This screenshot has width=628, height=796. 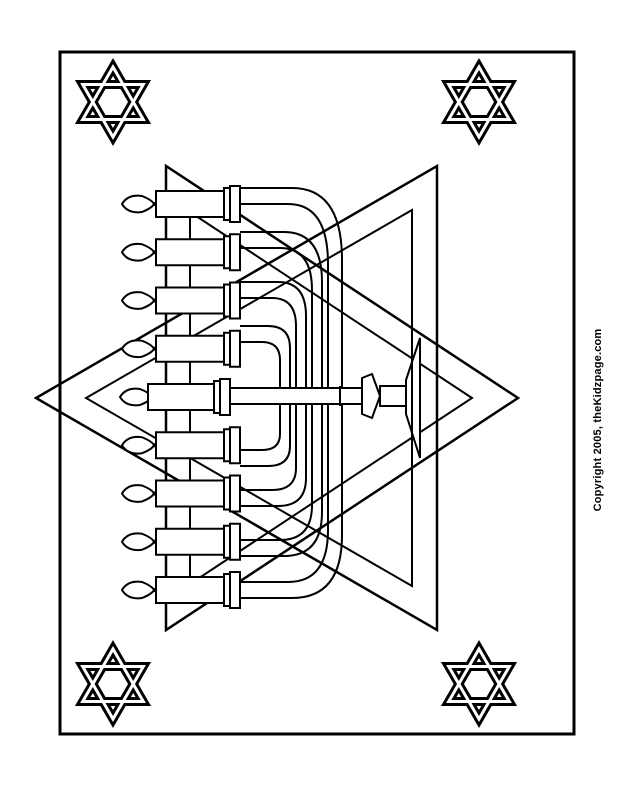 What do you see at coordinates (479, 102) in the screenshot?
I see `corner-star-top-right-icon` at bounding box center [479, 102].